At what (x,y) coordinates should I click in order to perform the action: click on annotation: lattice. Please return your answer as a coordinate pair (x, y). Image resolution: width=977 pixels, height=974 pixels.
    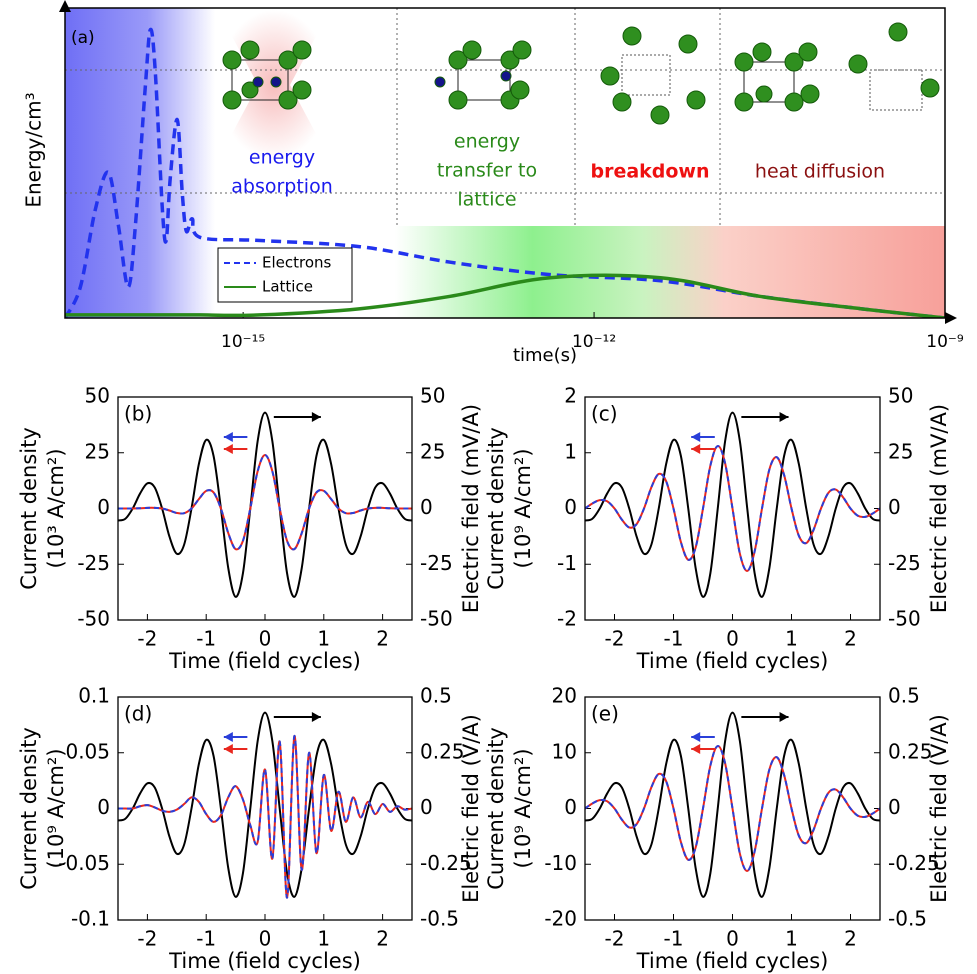
    Looking at the image, I should click on (486, 200).